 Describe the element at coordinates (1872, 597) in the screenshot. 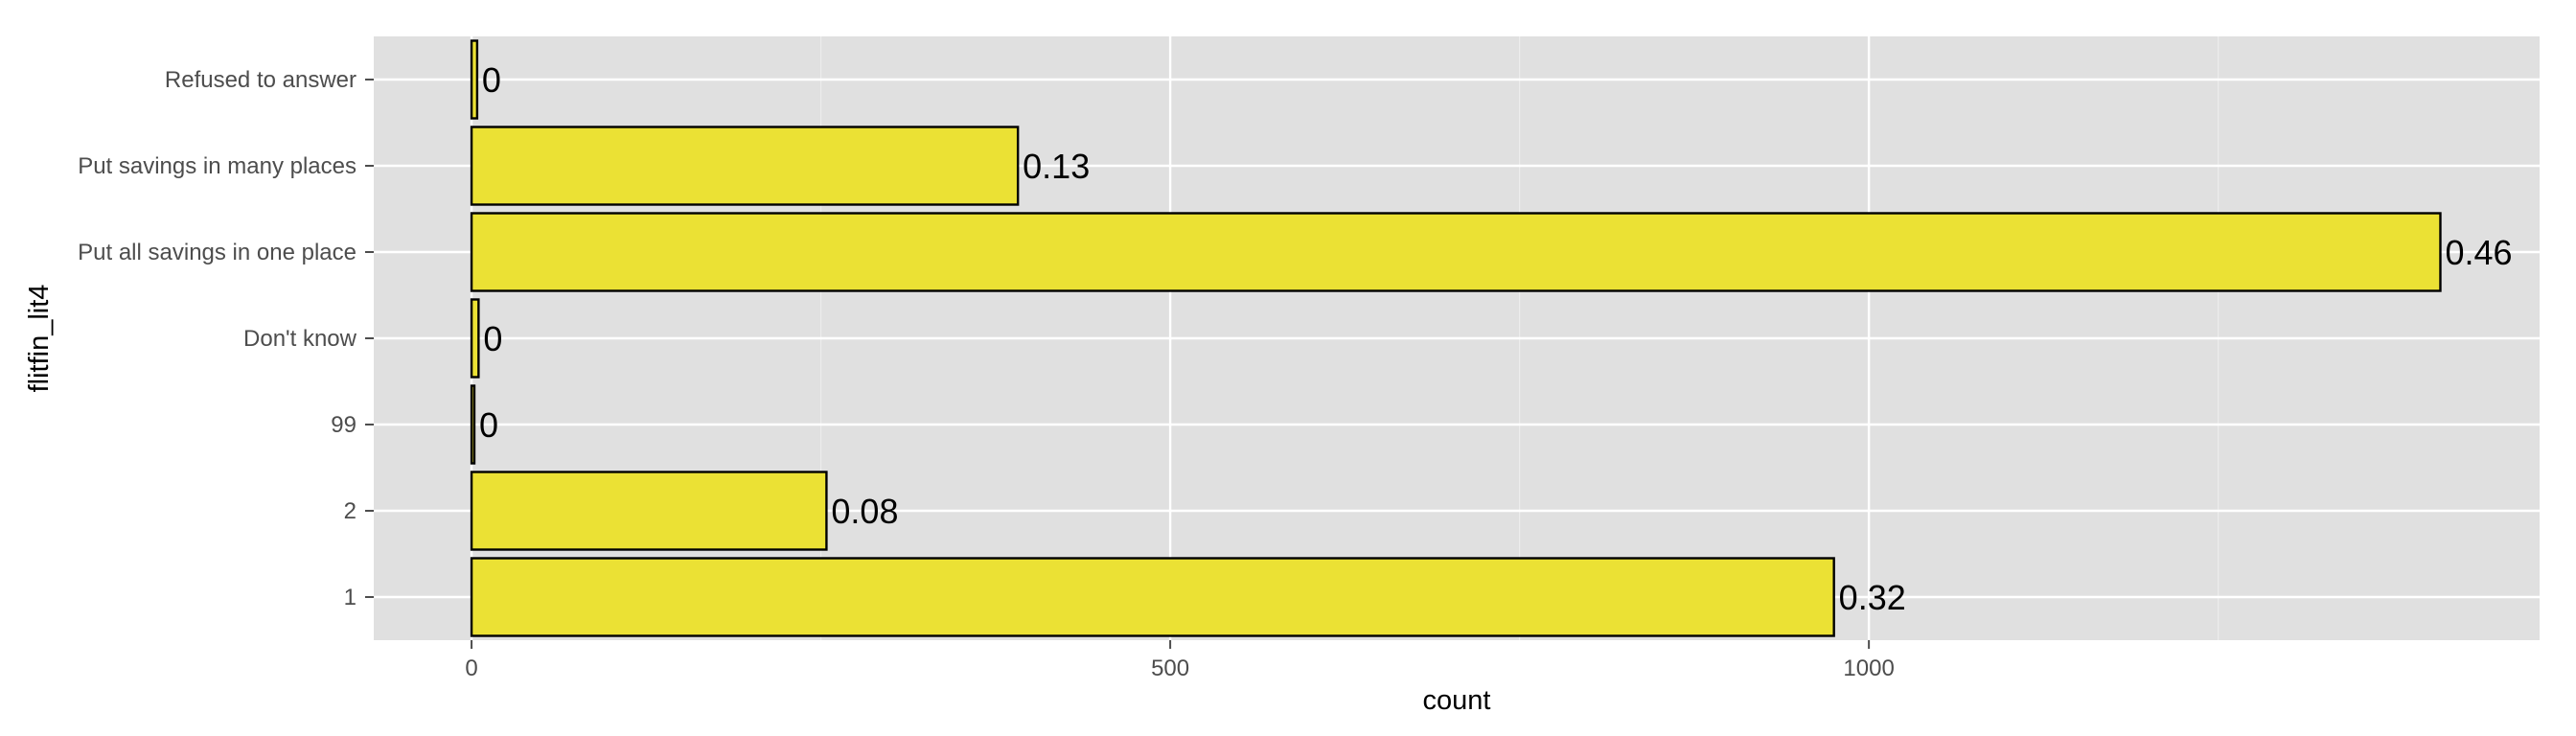

I see `bar-value-label: 0.32` at that location.